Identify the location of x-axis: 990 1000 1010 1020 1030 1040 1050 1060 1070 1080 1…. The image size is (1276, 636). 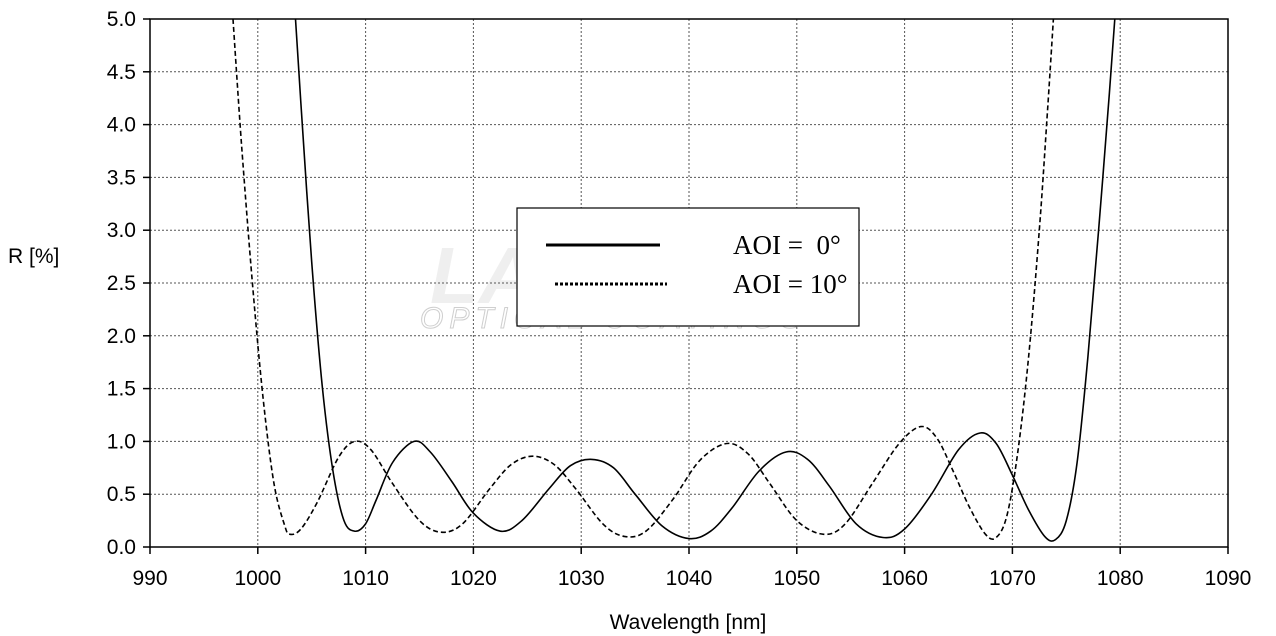
(691, 568).